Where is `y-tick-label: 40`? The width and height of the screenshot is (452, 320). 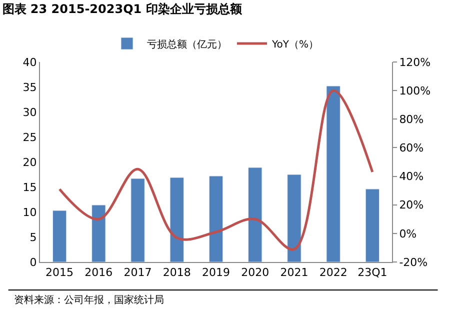 y-tick-label: 40 is located at coordinates (29, 62).